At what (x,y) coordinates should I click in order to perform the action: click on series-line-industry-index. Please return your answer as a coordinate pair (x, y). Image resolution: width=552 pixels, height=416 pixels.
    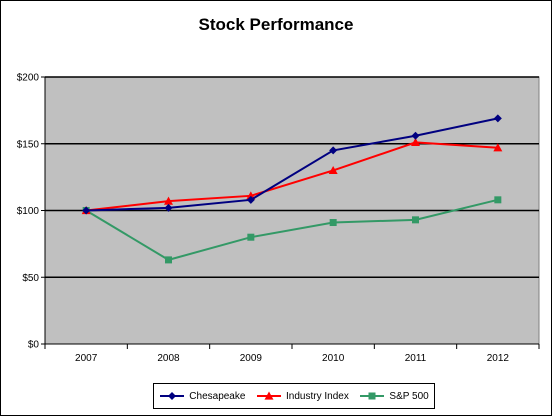
    Looking at the image, I should click on (292, 176).